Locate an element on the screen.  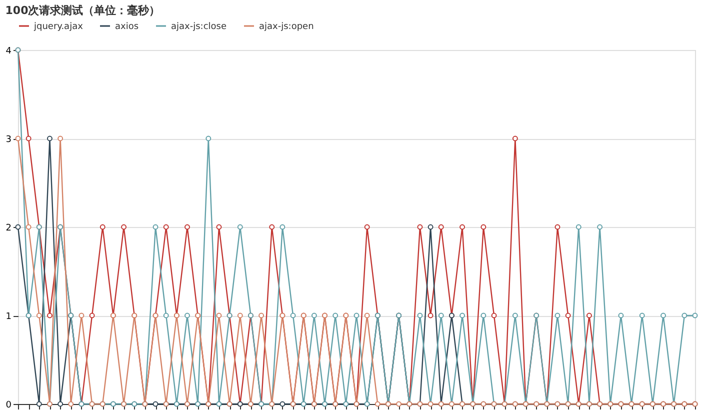
y-tick-label: 0 is located at coordinates (9, 405).